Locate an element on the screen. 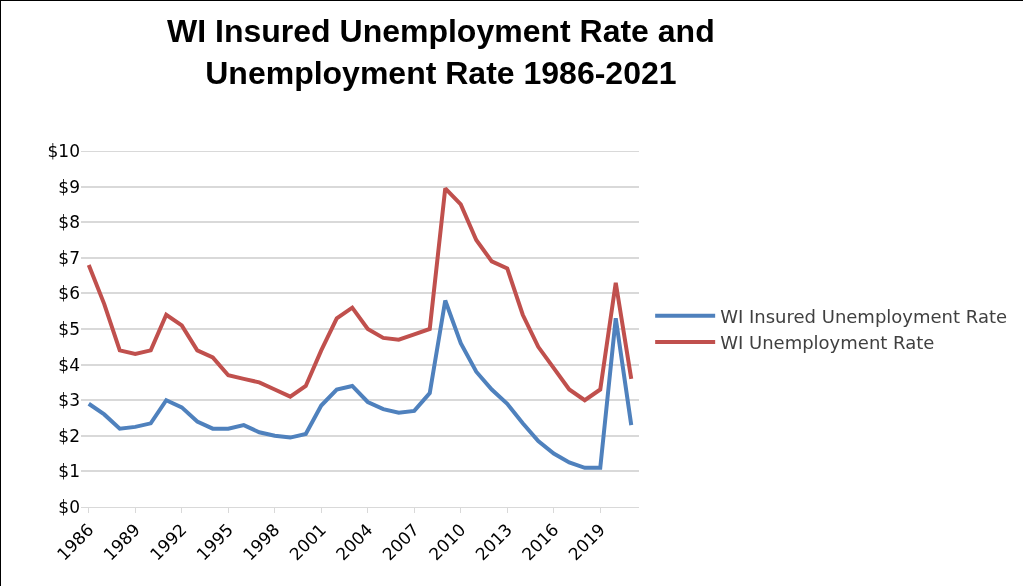 The image size is (1023, 586). y-tick-label: $1 is located at coordinates (69, 471).